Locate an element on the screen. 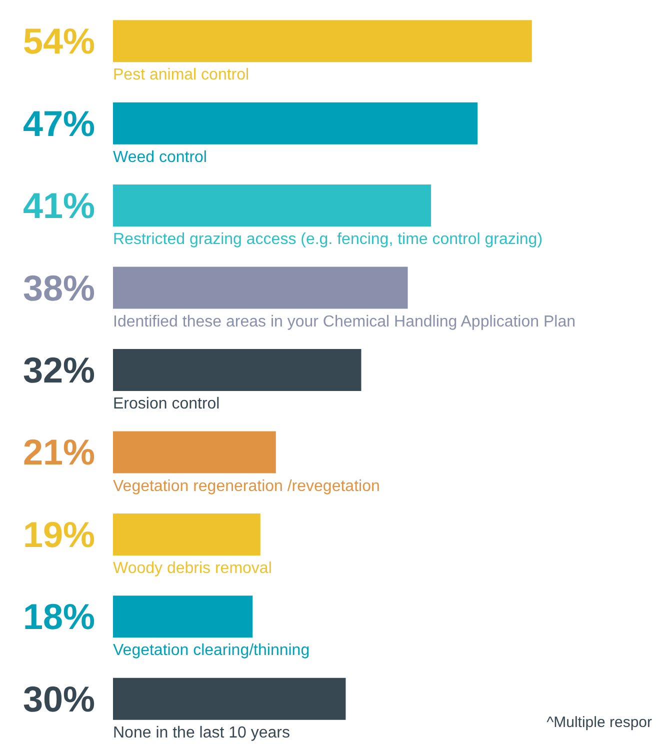  y-tick-label: Pest animal control is located at coordinates (181, 75).